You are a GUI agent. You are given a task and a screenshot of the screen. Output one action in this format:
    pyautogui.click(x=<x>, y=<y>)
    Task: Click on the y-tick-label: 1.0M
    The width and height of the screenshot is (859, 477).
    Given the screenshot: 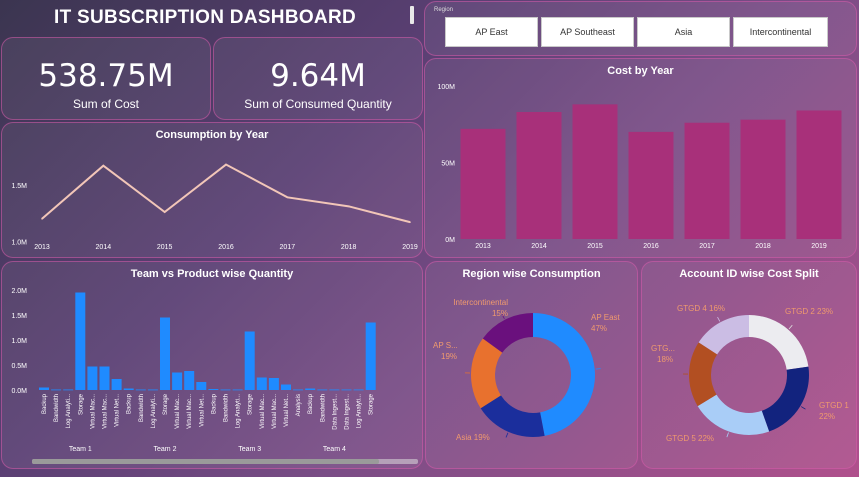 What is the action you would take?
    pyautogui.click(x=19, y=341)
    